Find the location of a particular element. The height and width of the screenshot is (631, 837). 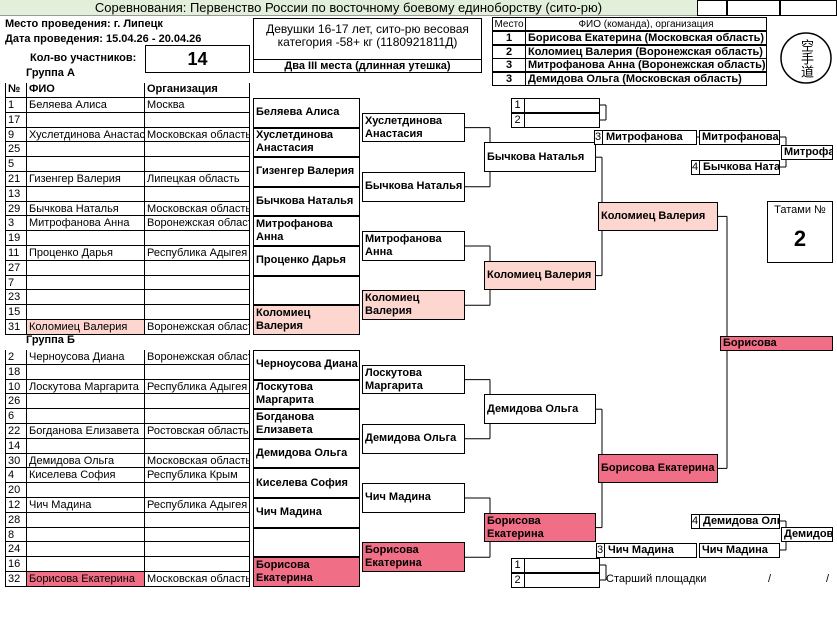

seed-number: 21 is located at coordinates (15, 179).